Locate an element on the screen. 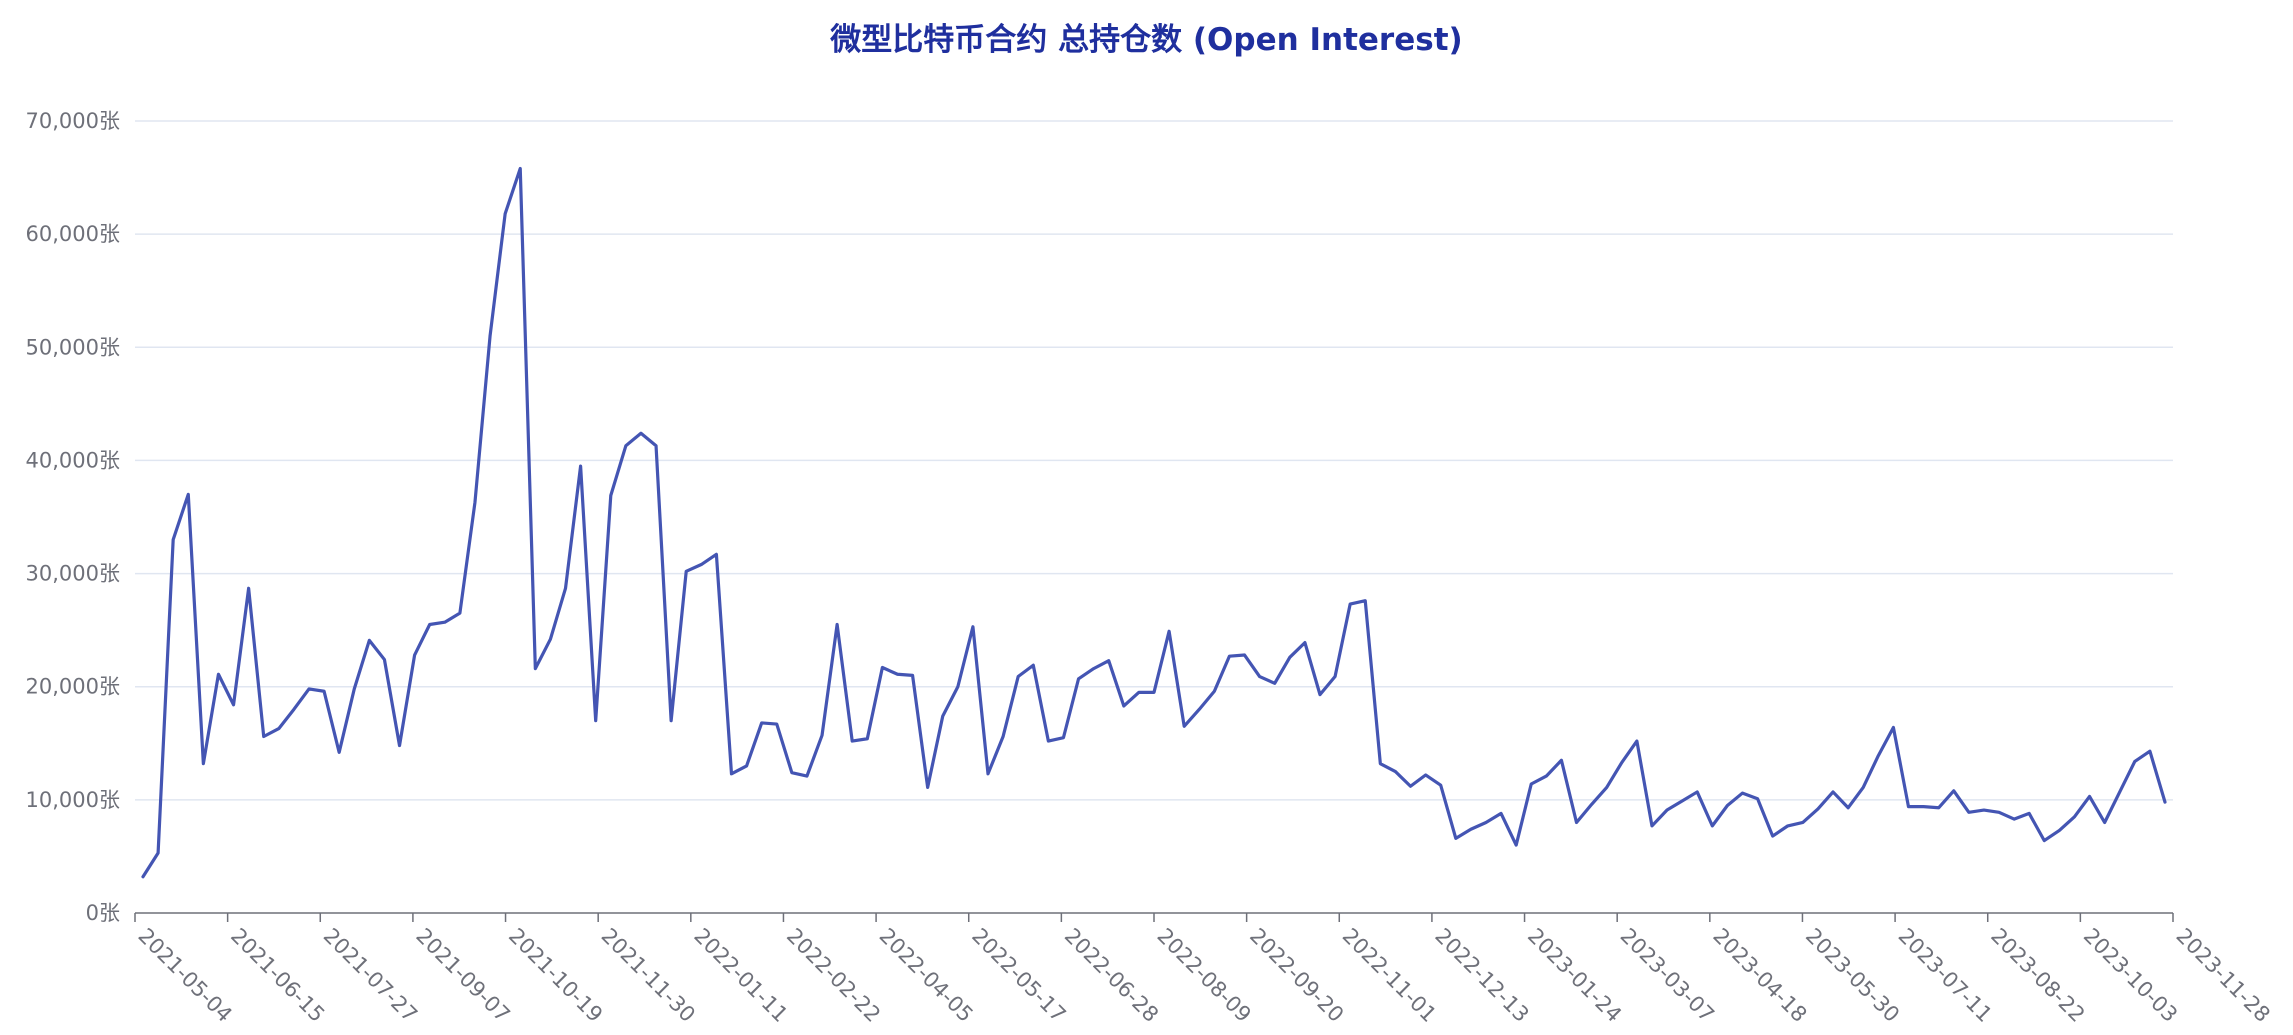 The height and width of the screenshot is (1035, 2293). x-tick-label: 2021-09-07 is located at coordinates (462, 975).